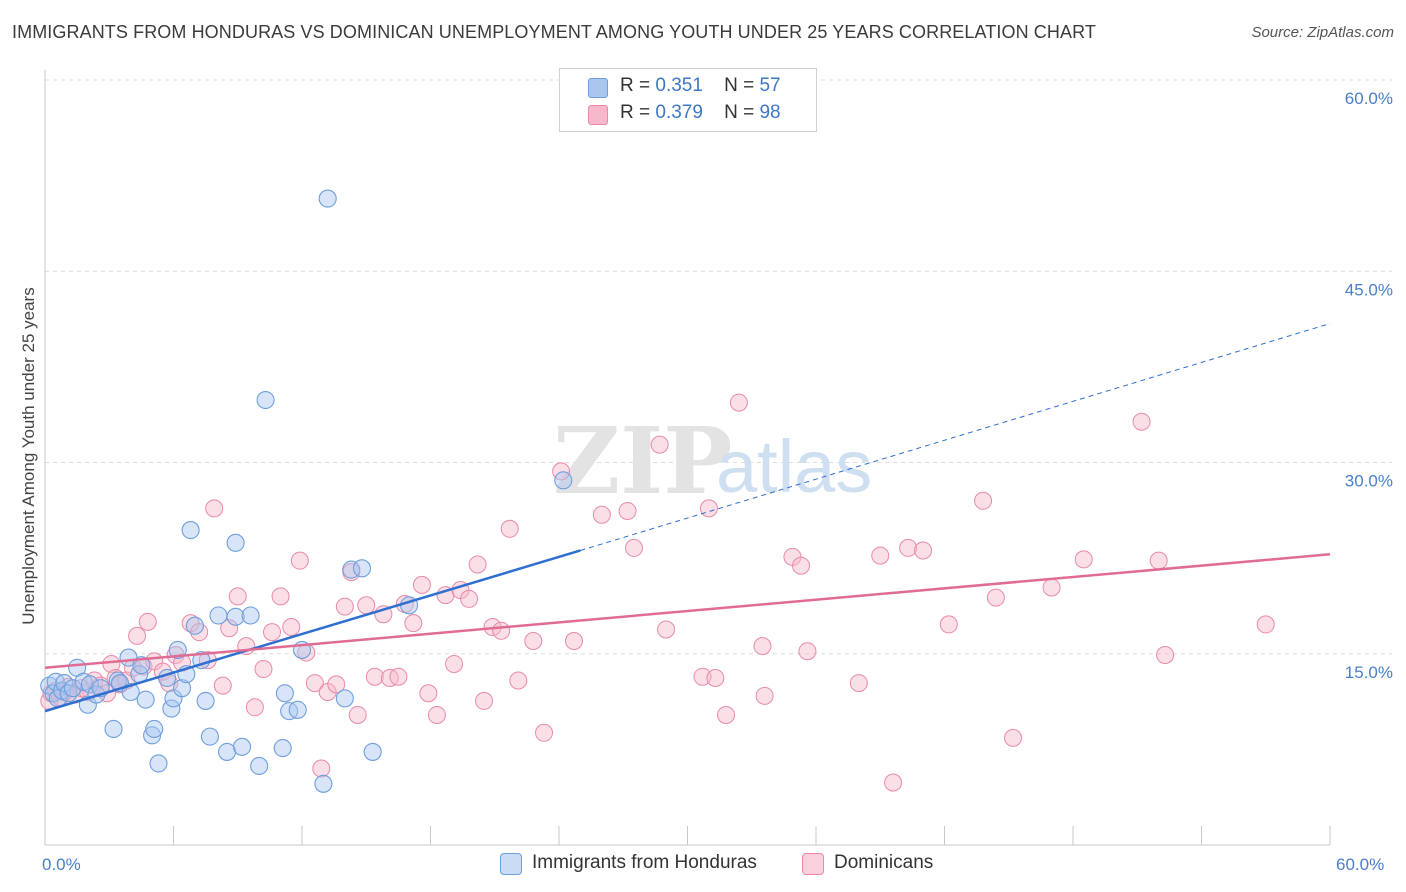 The height and width of the screenshot is (892, 1406). What do you see at coordinates (1369, 672) in the screenshot?
I see `y-tick-label: 15.0%` at bounding box center [1369, 672].